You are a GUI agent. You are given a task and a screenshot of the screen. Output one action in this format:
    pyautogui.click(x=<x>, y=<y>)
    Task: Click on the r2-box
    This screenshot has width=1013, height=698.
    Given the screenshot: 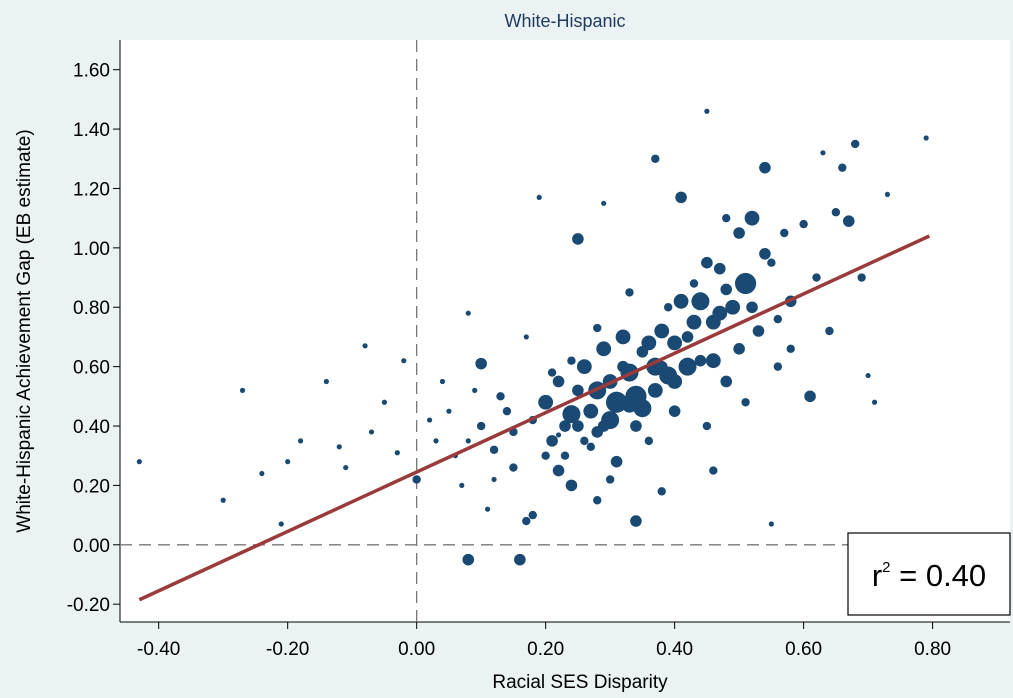 What is the action you would take?
    pyautogui.click(x=929, y=574)
    